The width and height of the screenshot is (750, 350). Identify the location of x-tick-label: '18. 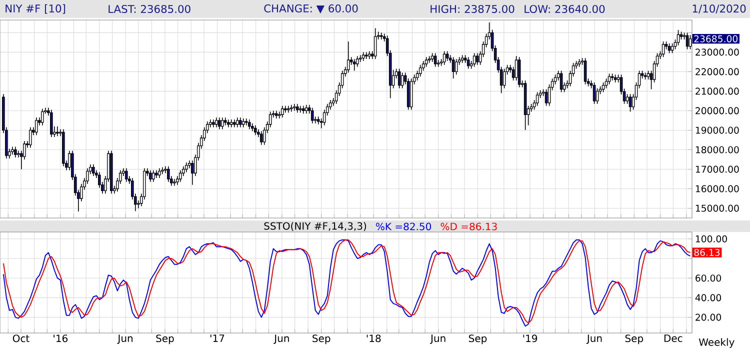
(373, 338).